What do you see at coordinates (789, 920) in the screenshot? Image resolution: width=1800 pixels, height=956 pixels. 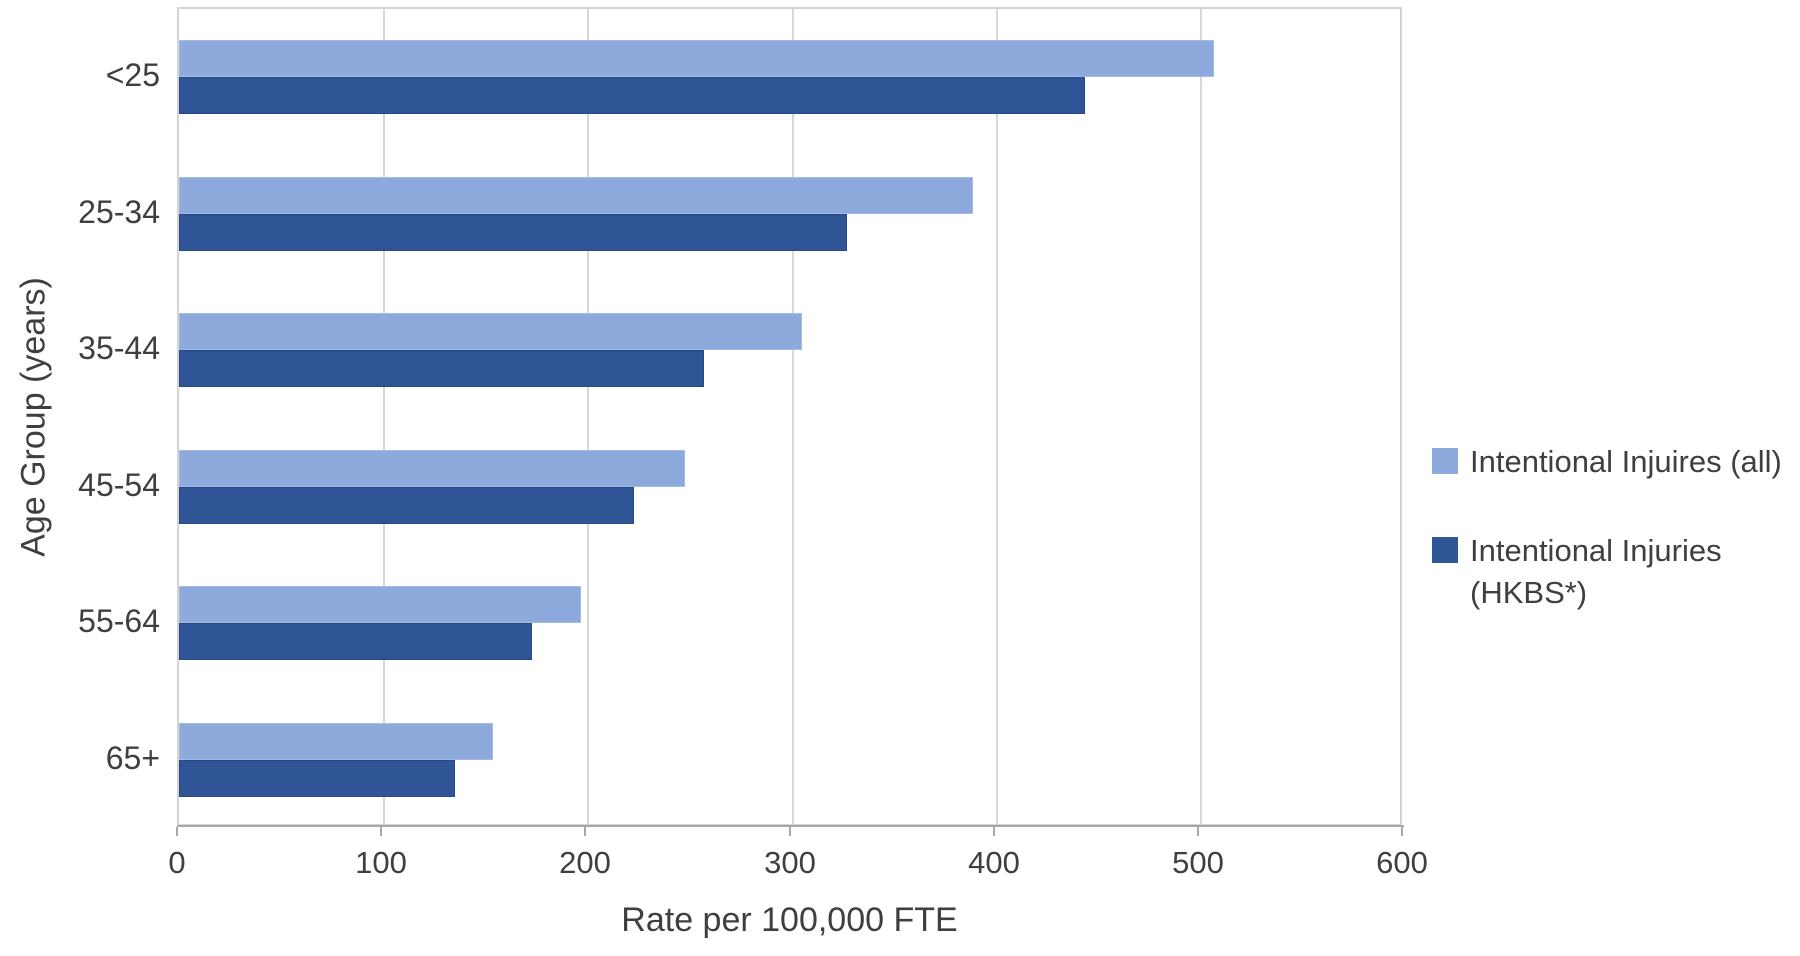 I see `x-axis-title: Rate per 100,000 FTE` at bounding box center [789, 920].